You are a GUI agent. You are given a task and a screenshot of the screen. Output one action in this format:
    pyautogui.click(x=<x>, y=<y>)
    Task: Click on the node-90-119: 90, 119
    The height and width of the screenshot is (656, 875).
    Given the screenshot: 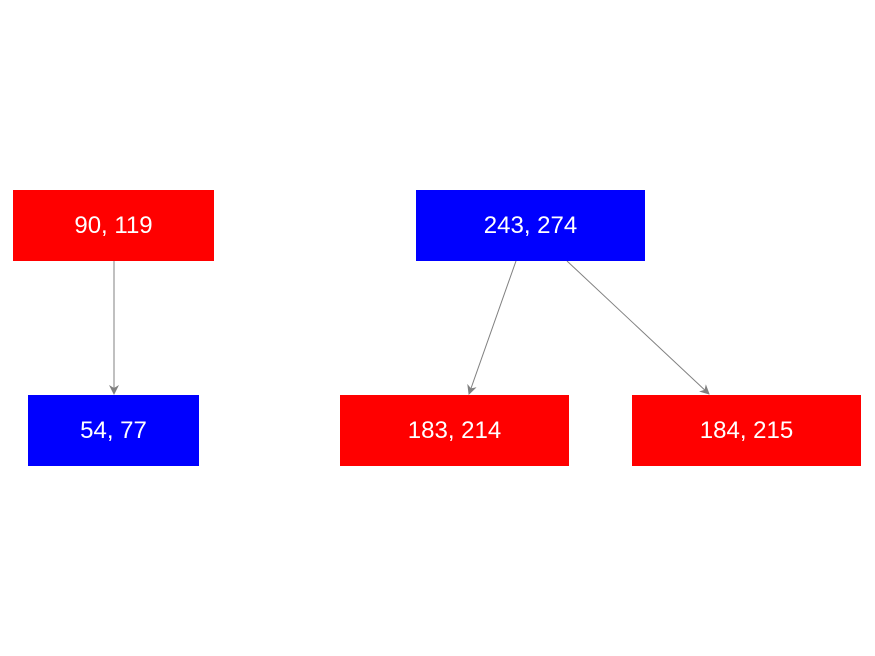 What is the action you would take?
    pyautogui.click(x=113, y=225)
    